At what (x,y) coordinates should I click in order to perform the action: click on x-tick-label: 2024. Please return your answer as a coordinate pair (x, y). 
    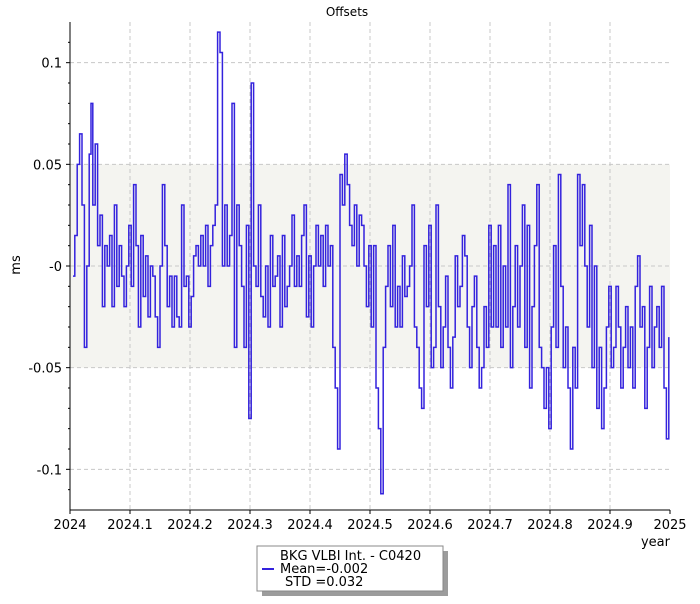
    Looking at the image, I should click on (69, 525).